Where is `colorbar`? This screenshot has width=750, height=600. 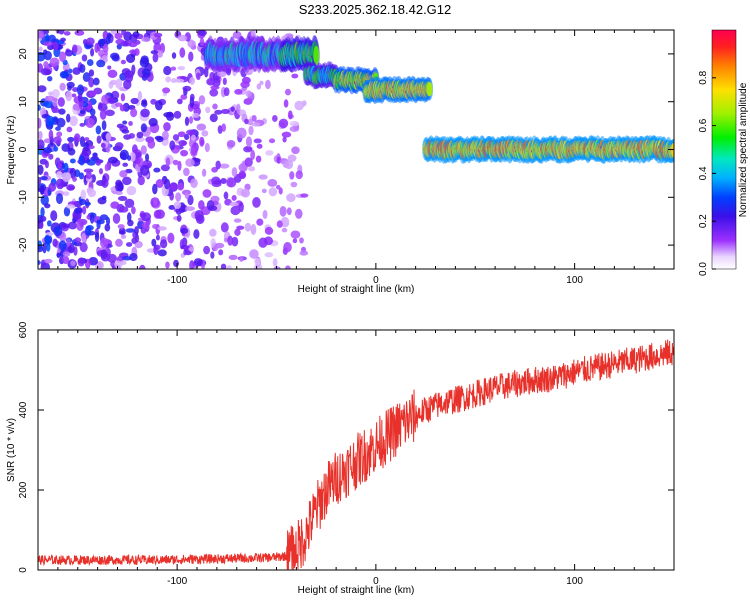
colorbar is located at coordinates (724, 149).